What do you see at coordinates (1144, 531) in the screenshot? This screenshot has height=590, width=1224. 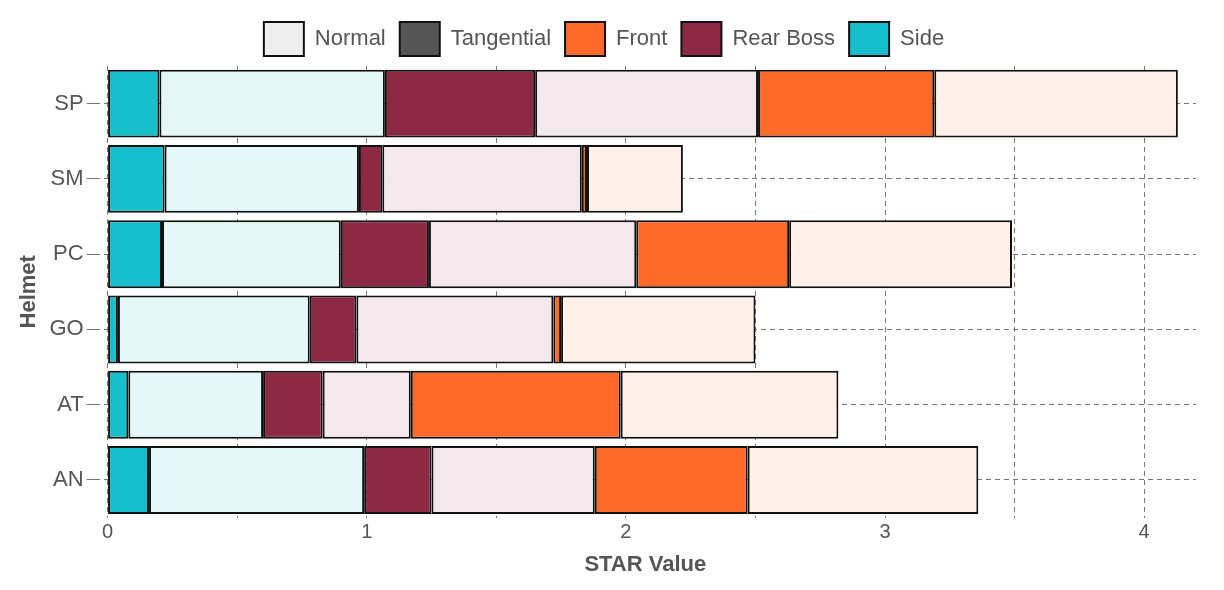 I see `x-tick-label: 4` at bounding box center [1144, 531].